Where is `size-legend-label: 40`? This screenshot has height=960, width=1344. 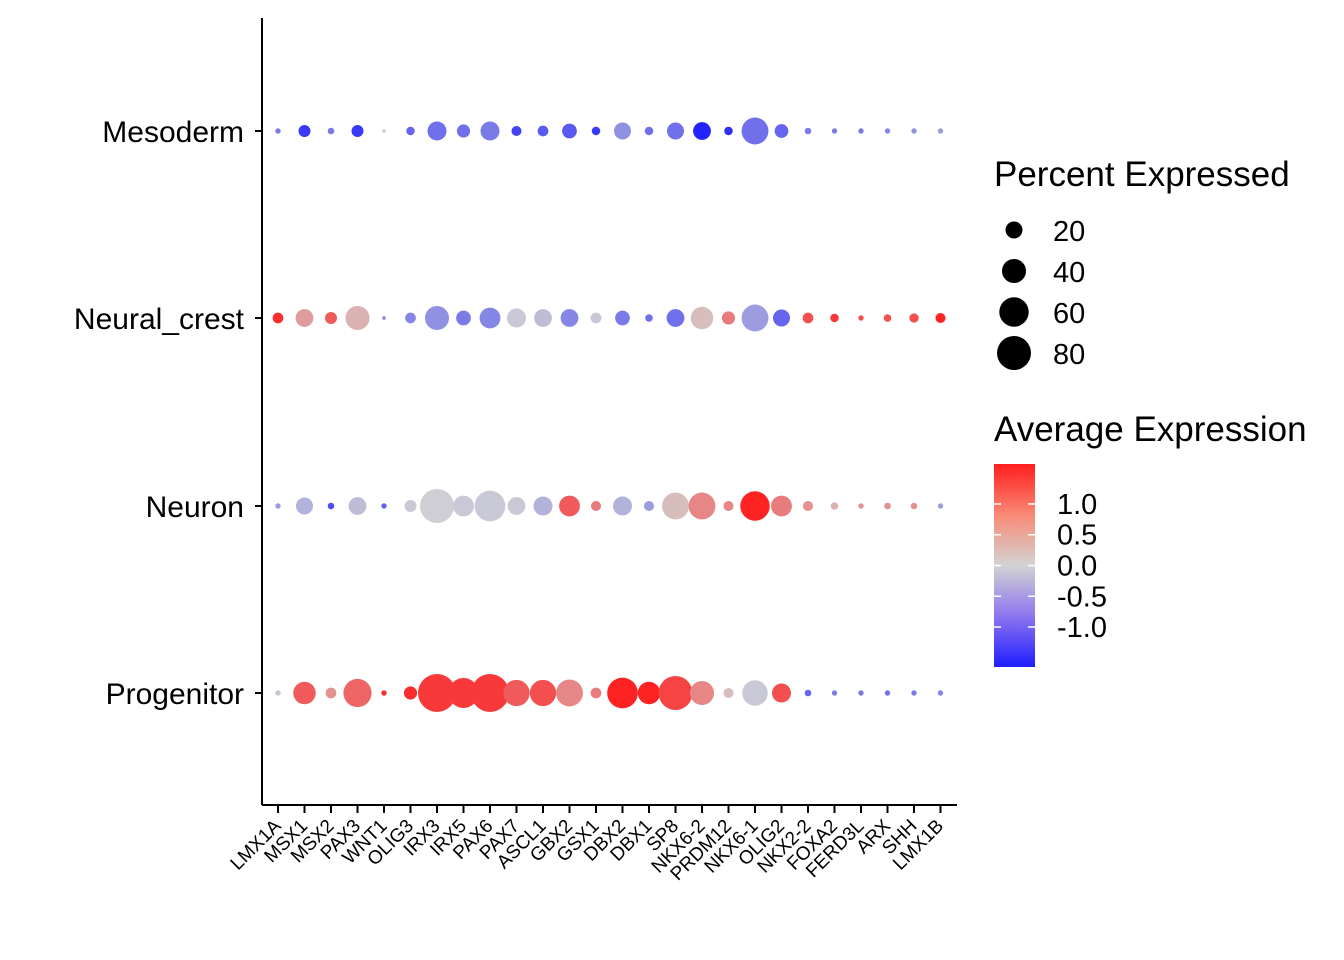 size-legend-label: 40 is located at coordinates (1069, 273).